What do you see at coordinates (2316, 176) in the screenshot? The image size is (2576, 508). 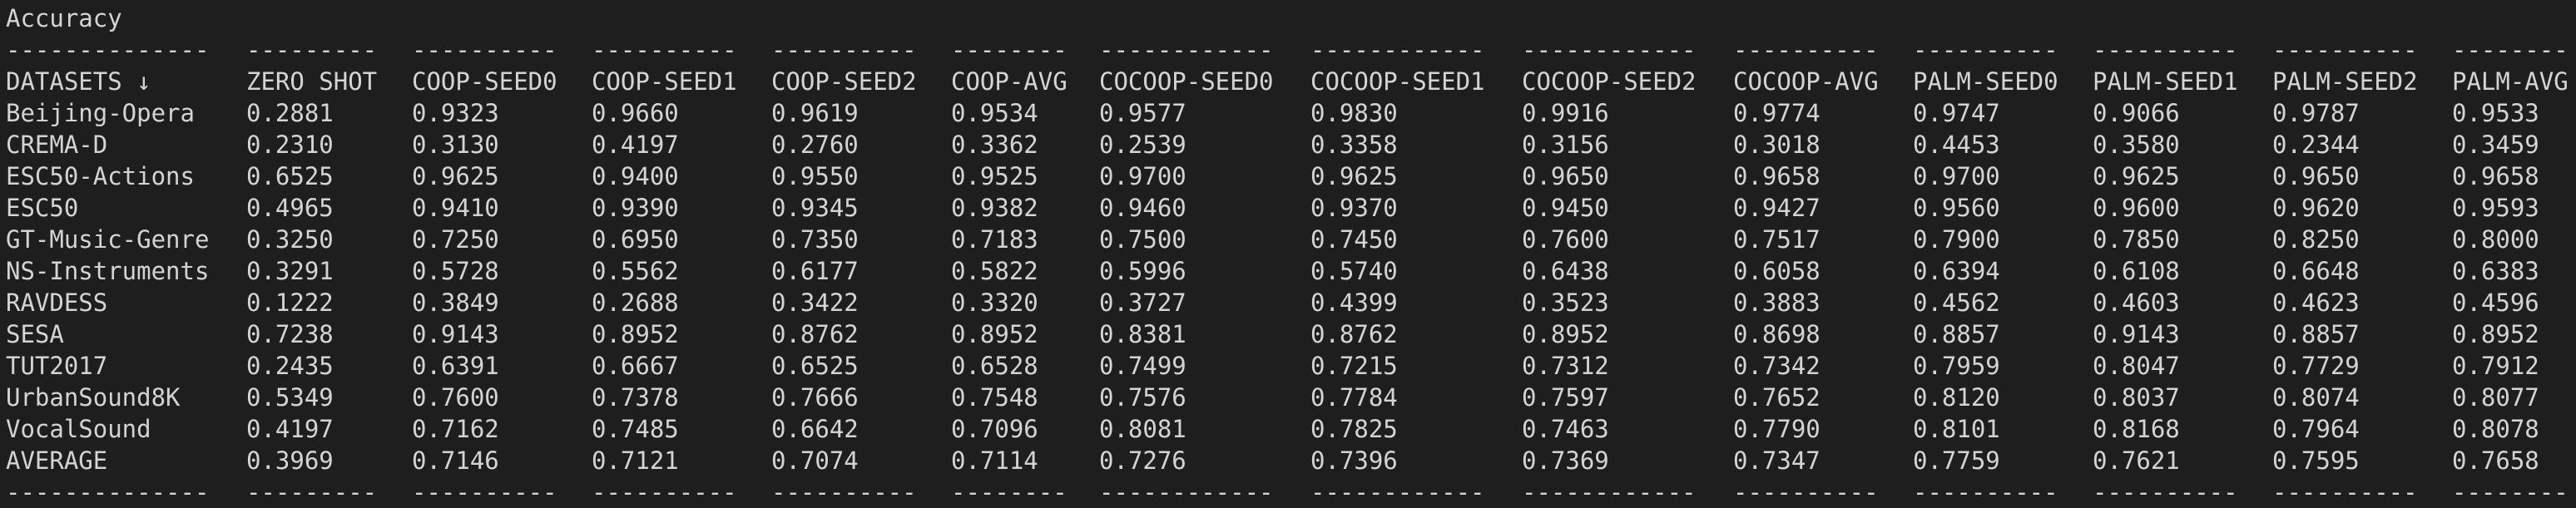 I see `table-row-cell: 0.9650` at bounding box center [2316, 176].